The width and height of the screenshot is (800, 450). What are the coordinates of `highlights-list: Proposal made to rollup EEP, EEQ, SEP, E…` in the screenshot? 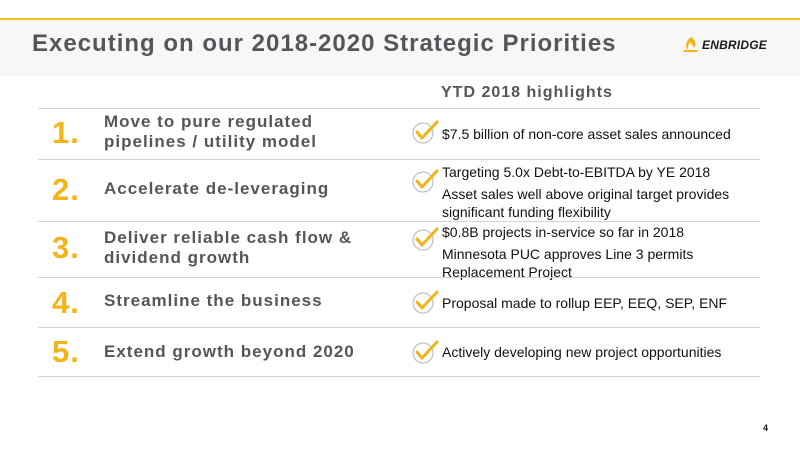 It's located at (602, 303).